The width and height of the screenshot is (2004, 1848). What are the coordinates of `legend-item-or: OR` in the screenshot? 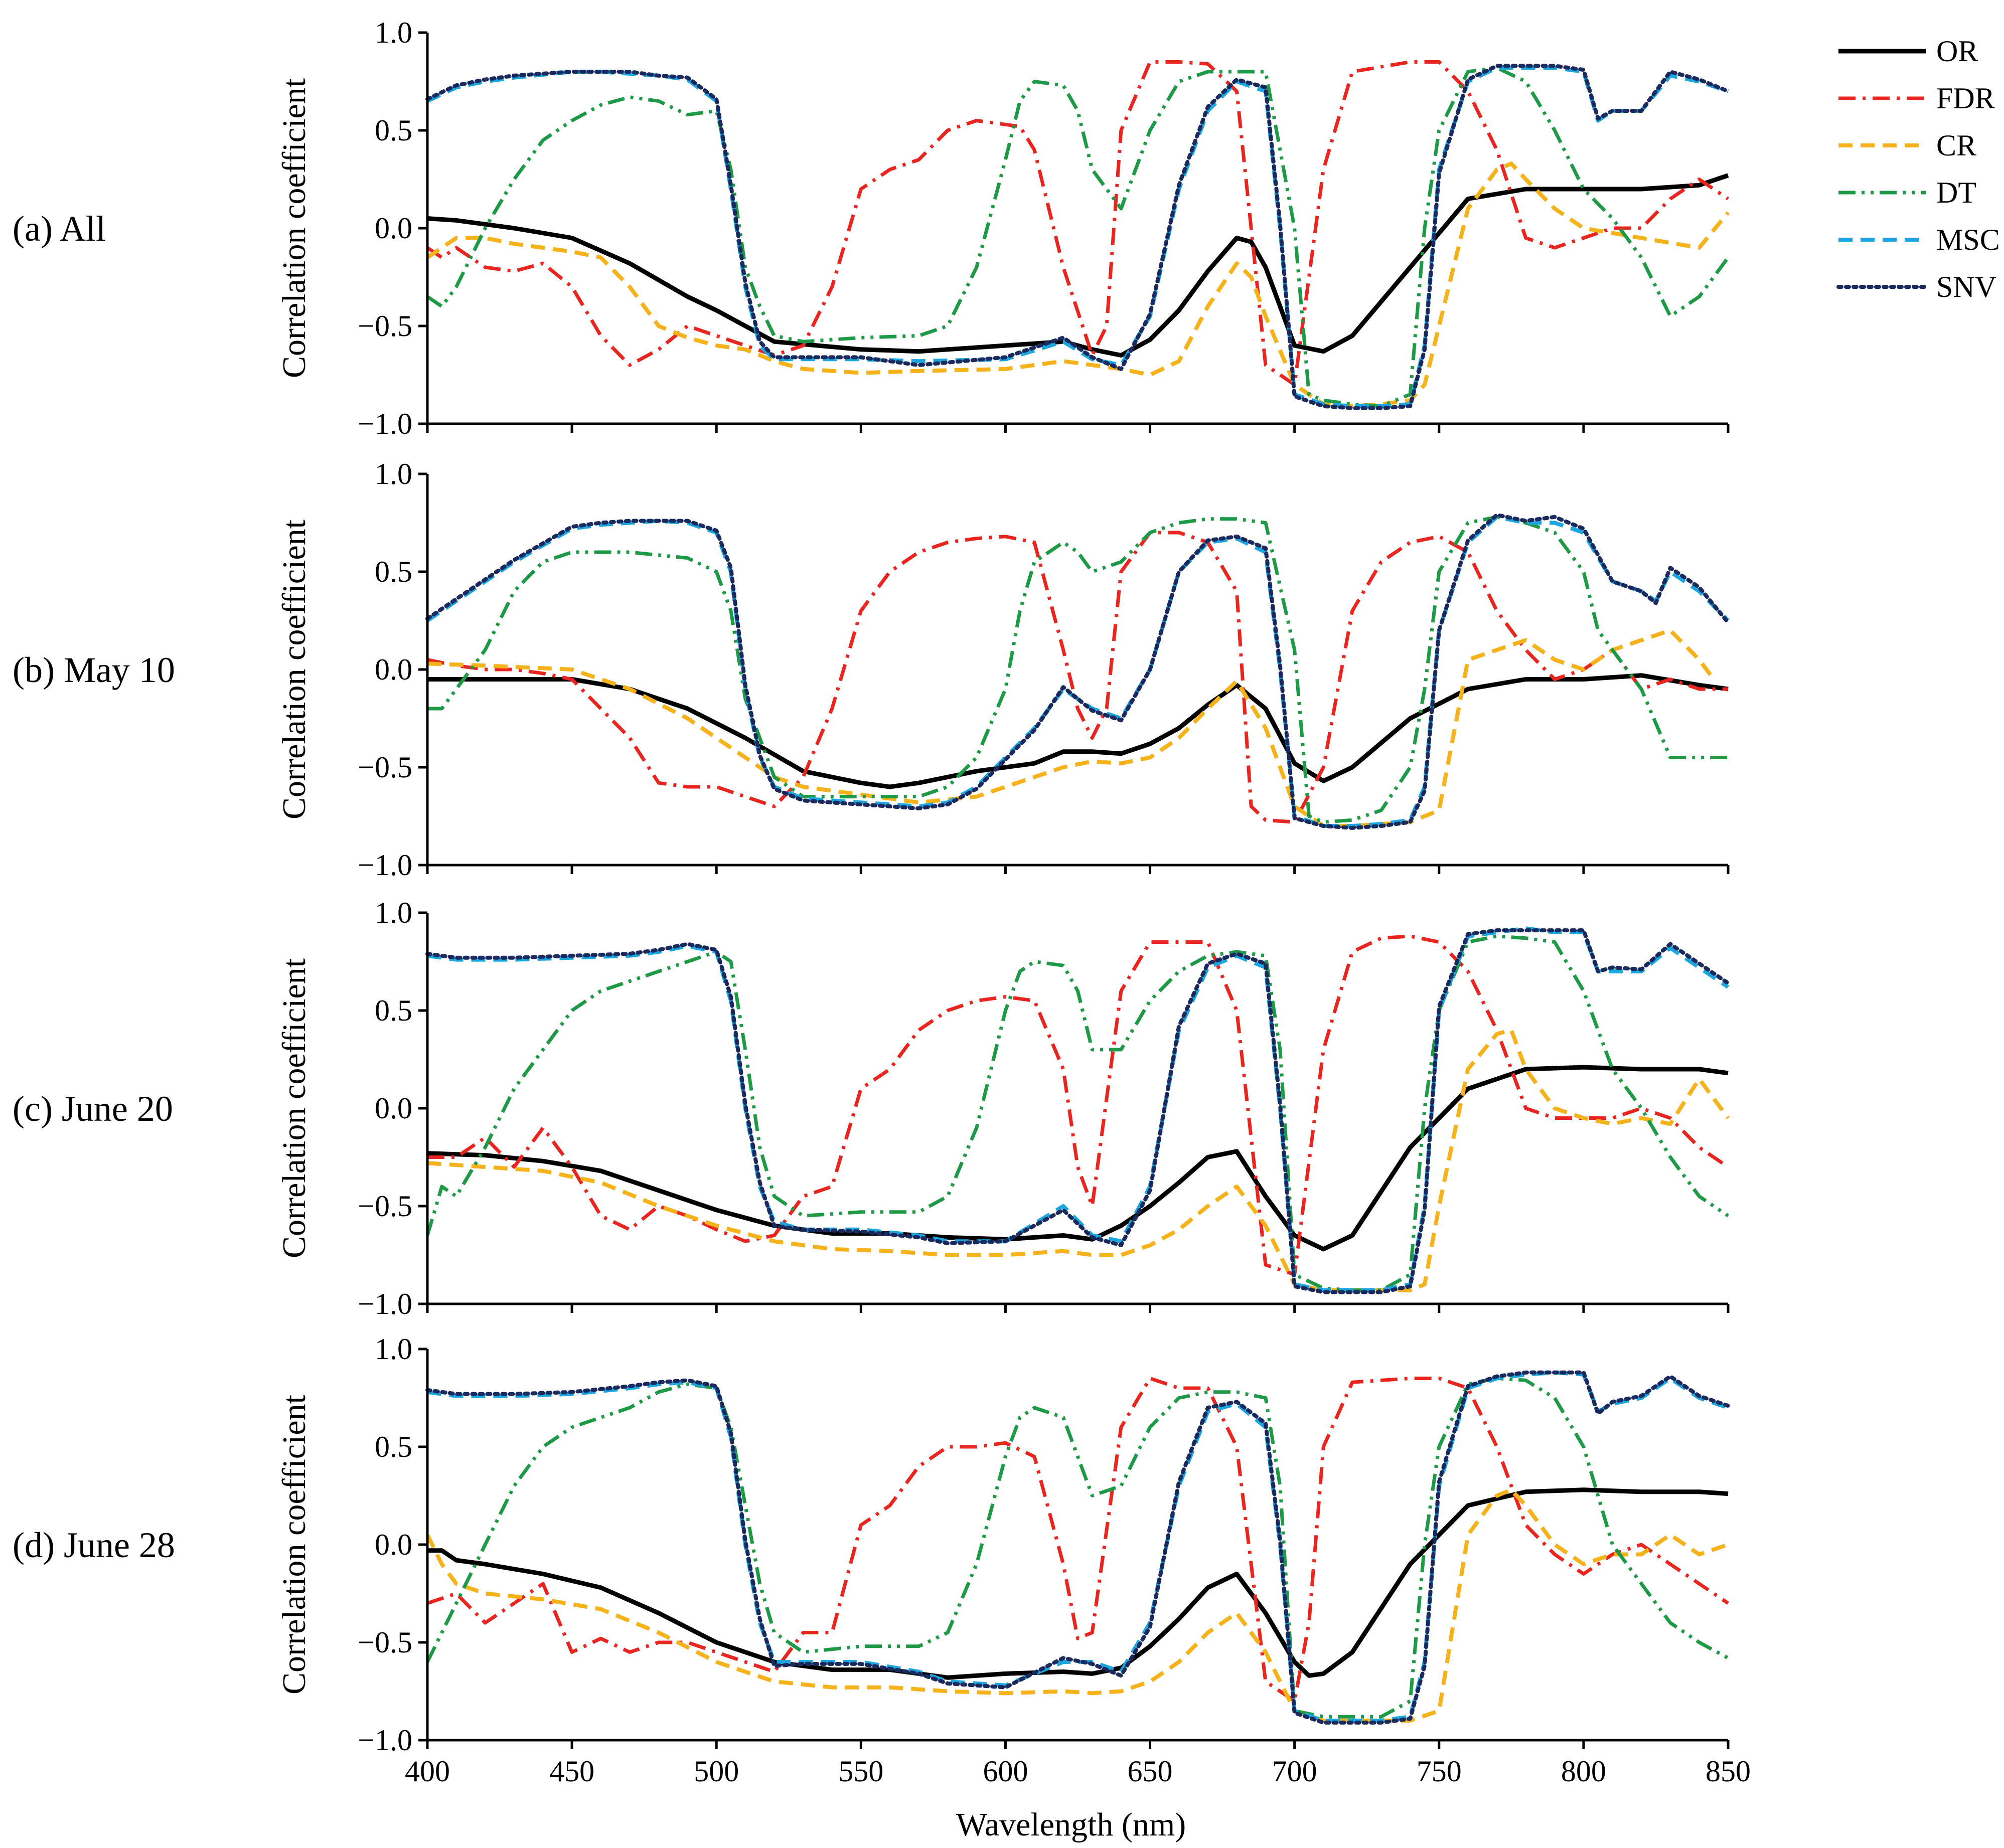 It's located at (1908, 51).